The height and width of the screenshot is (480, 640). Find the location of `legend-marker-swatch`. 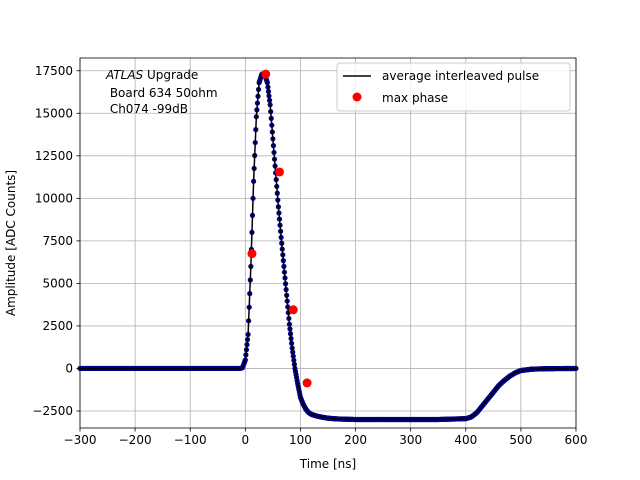

legend-marker-swatch is located at coordinates (357, 97).